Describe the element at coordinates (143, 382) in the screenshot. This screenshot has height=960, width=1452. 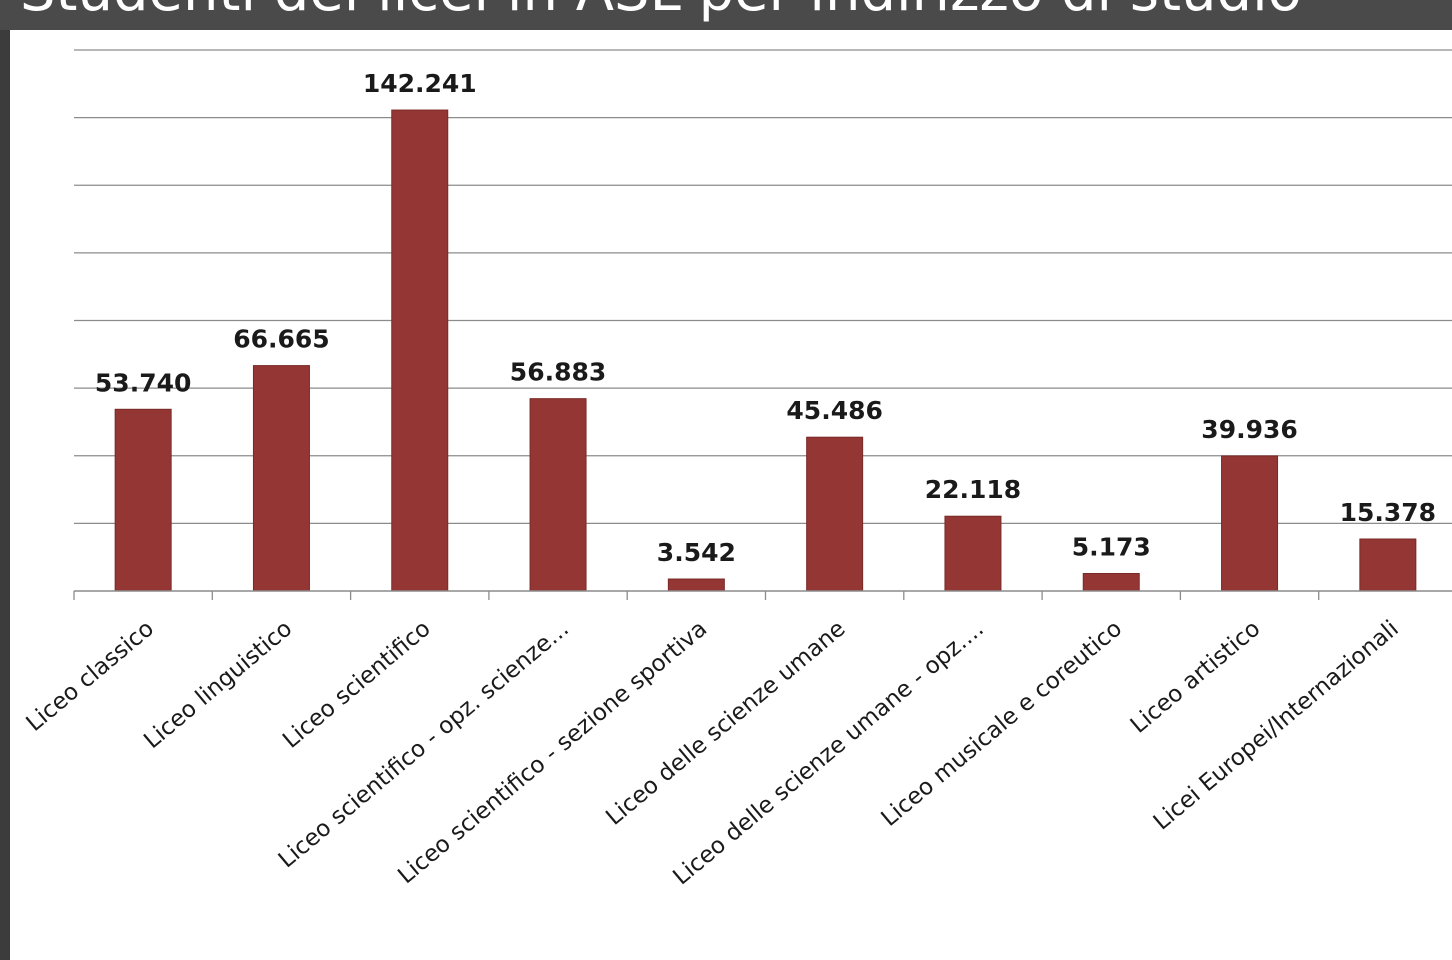
I see `data-label: 53.740` at that location.